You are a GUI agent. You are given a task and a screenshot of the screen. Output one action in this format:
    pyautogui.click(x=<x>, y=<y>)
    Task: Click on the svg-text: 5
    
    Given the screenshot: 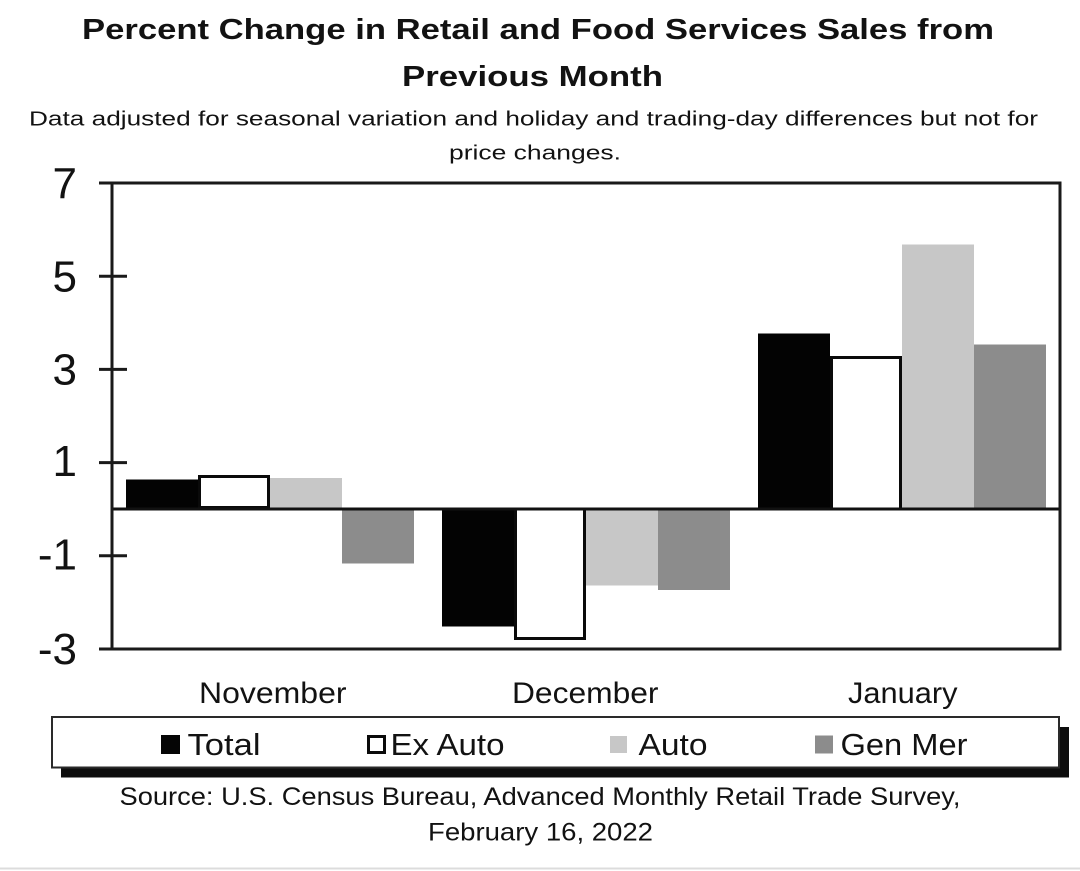 What is the action you would take?
    pyautogui.click(x=65, y=277)
    